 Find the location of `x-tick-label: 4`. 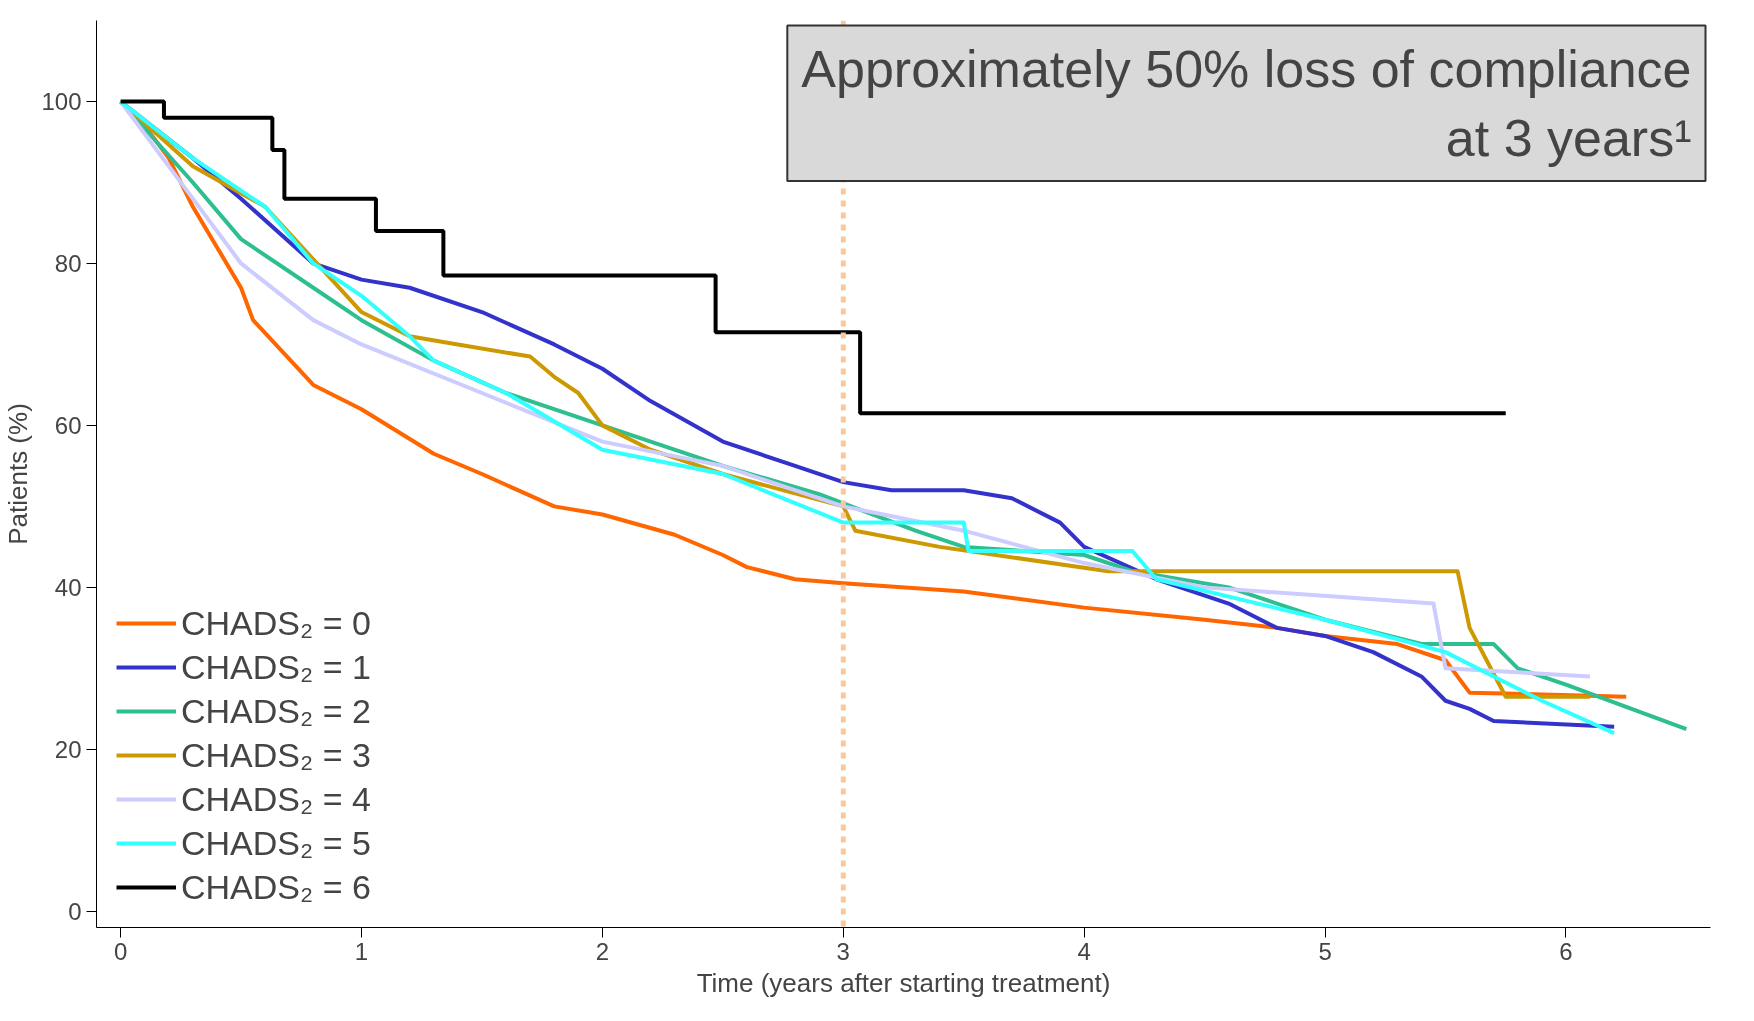

x-tick-label: 4 is located at coordinates (1084, 951).